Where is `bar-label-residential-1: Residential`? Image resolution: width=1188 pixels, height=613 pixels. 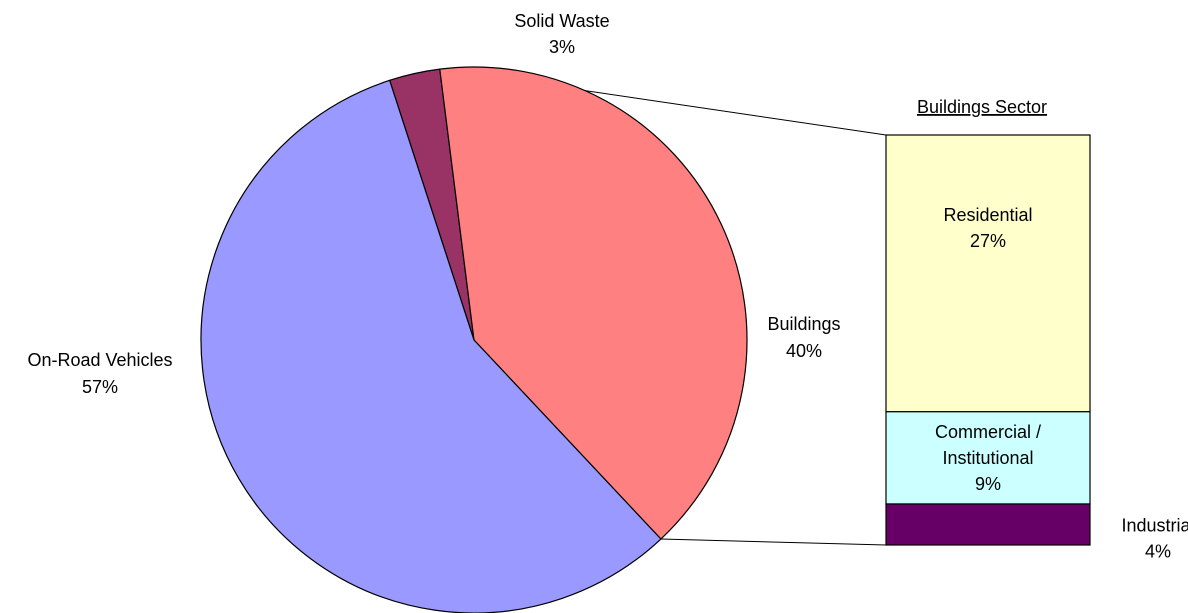 bar-label-residential-1: Residential is located at coordinates (987, 215).